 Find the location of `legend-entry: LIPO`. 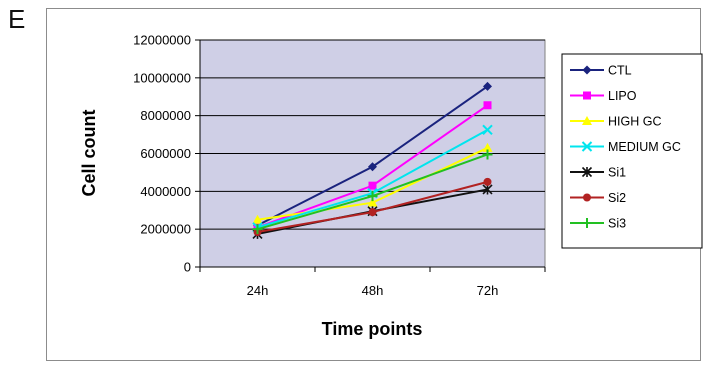

legend-entry: LIPO is located at coordinates (603, 96).